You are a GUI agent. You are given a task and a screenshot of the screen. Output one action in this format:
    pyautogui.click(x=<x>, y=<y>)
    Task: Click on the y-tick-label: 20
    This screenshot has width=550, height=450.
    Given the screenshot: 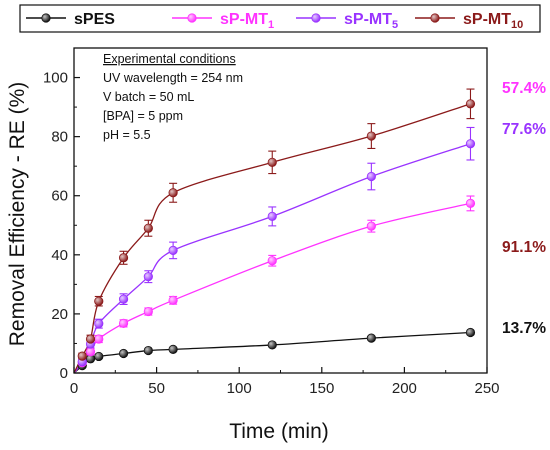 What is the action you would take?
    pyautogui.click(x=59, y=314)
    